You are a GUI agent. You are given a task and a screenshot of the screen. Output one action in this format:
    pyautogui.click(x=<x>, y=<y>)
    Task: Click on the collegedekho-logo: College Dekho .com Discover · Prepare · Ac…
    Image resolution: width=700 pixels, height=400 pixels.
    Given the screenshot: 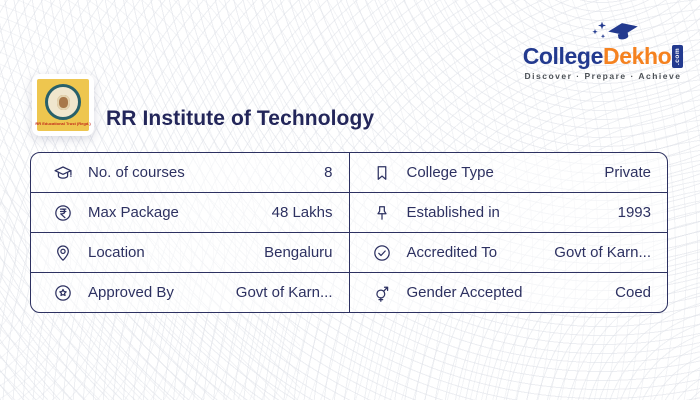 What is the action you would take?
    pyautogui.click(x=603, y=49)
    